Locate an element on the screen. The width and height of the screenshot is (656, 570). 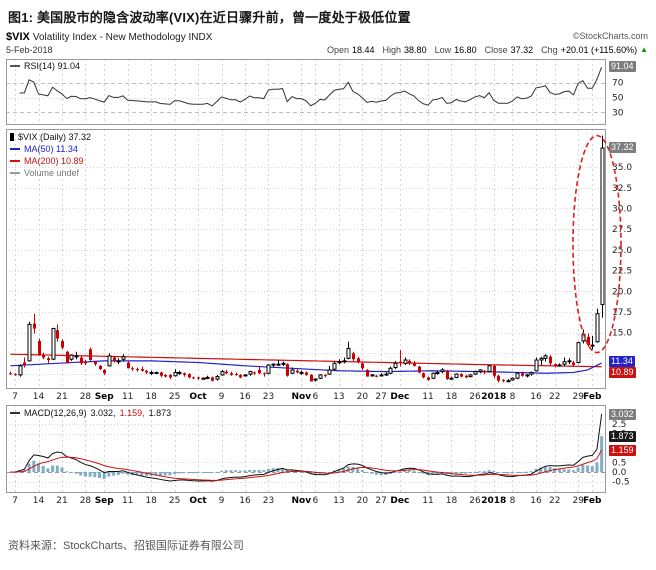
macd-hist-value: 1.873 is located at coordinates (160, 413).